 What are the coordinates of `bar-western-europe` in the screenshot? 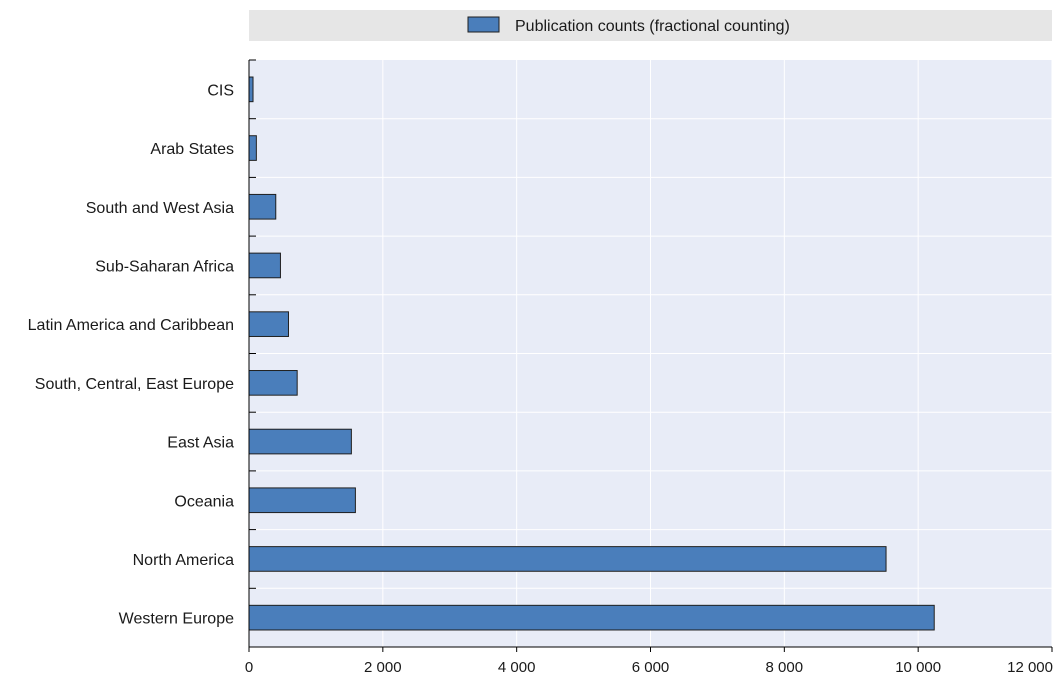 It's located at (591, 617).